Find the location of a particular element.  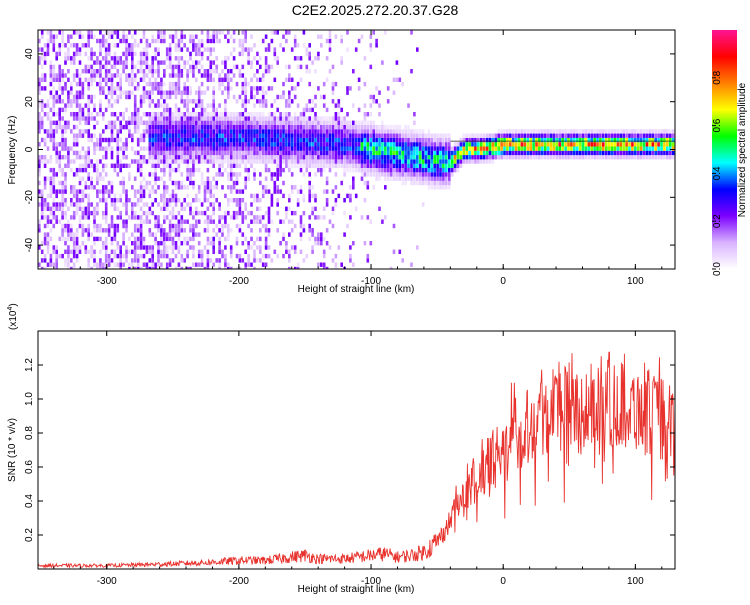

spectrogram-x-tick-label: 0 is located at coordinates (503, 281).